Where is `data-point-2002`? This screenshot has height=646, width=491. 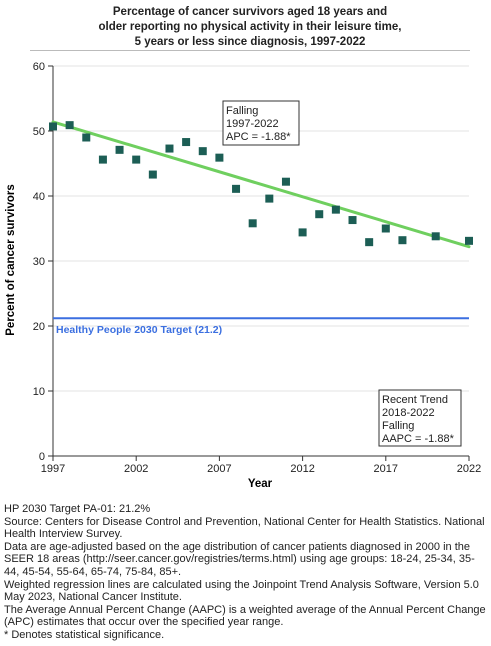
data-point-2002 is located at coordinates (136, 159).